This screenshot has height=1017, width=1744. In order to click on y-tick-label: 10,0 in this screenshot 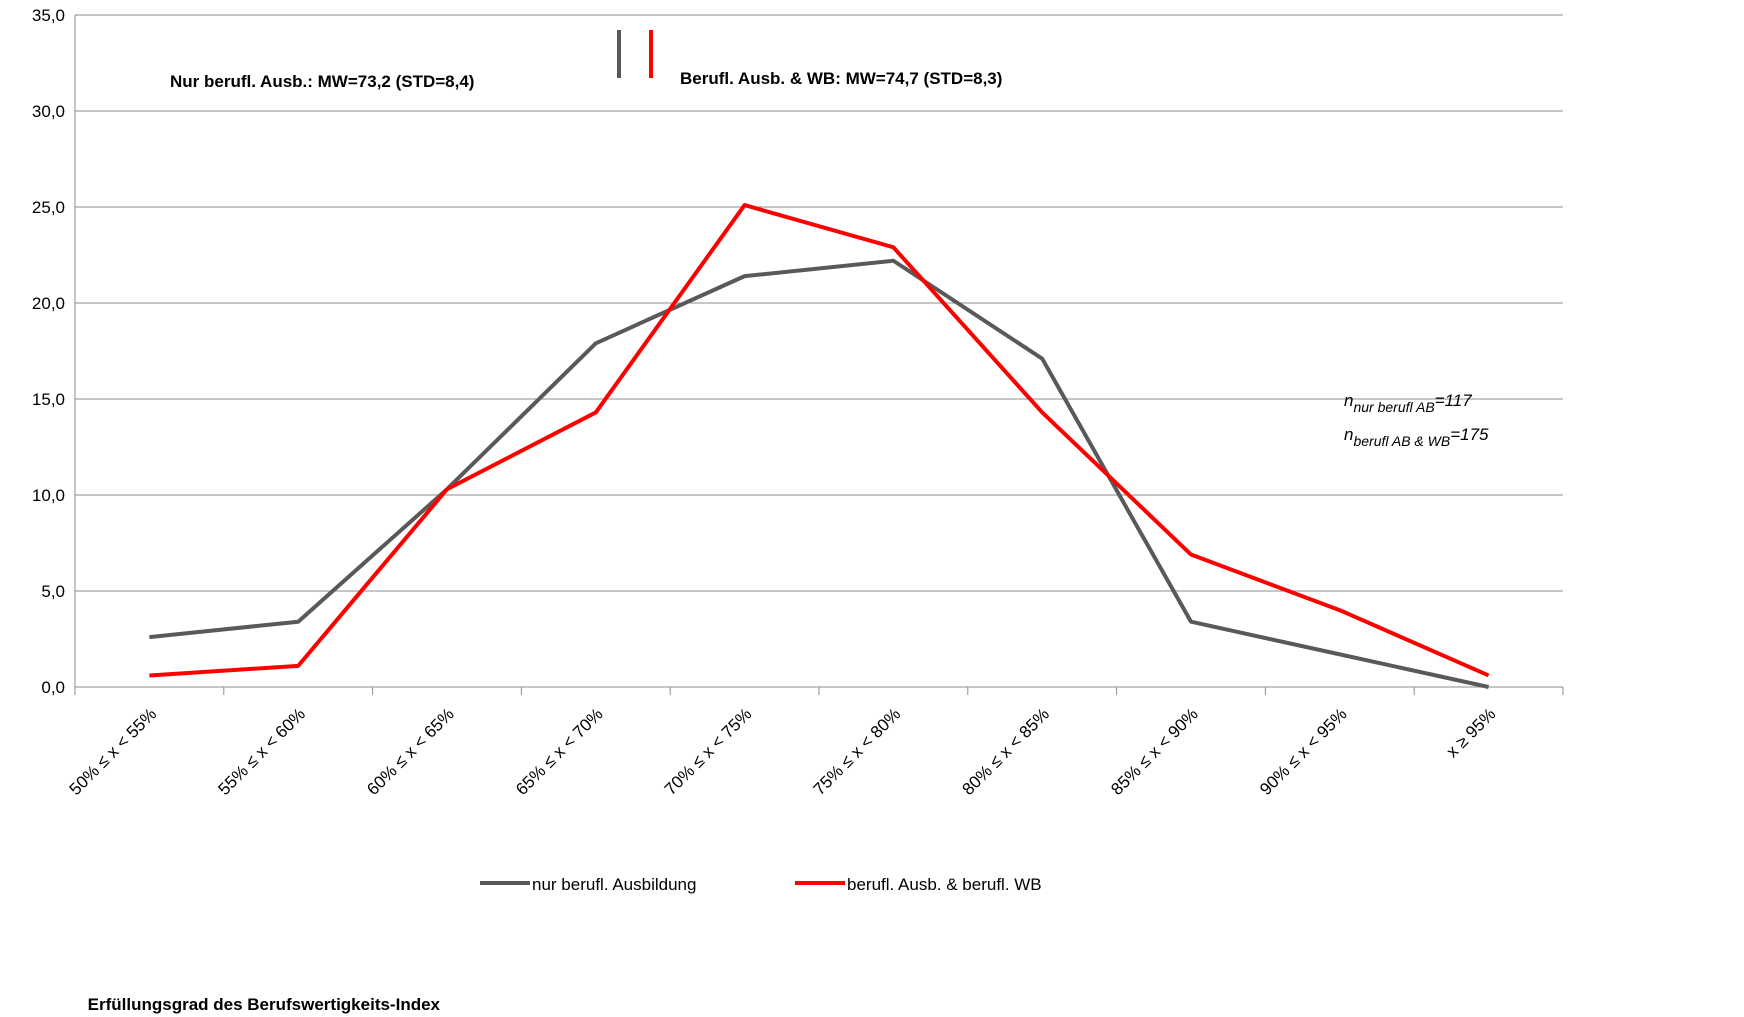, I will do `click(48, 495)`.